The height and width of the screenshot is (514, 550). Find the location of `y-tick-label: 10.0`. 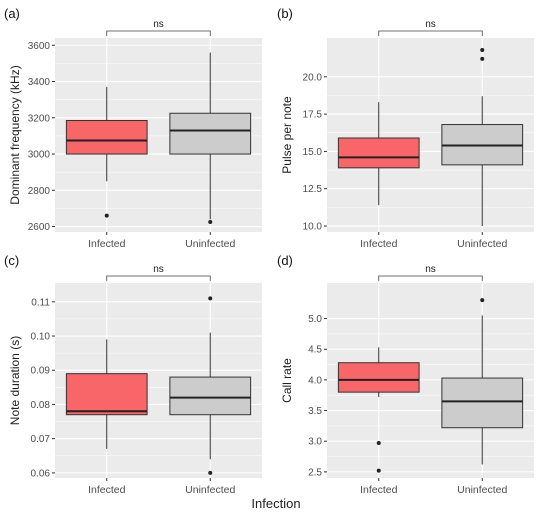

y-tick-label: 10.0 is located at coordinates (313, 227).